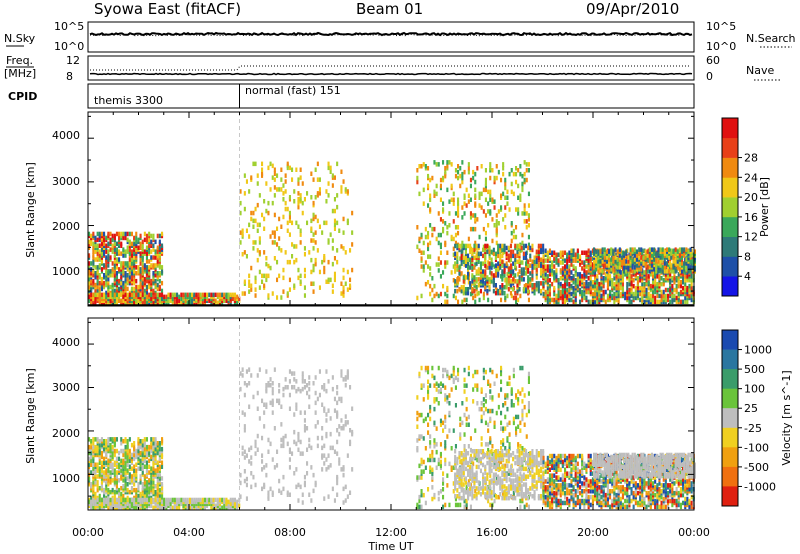 Image resolution: width=800 pixels, height=554 pixels. I want to click on colorbar-block, so click(730, 286).